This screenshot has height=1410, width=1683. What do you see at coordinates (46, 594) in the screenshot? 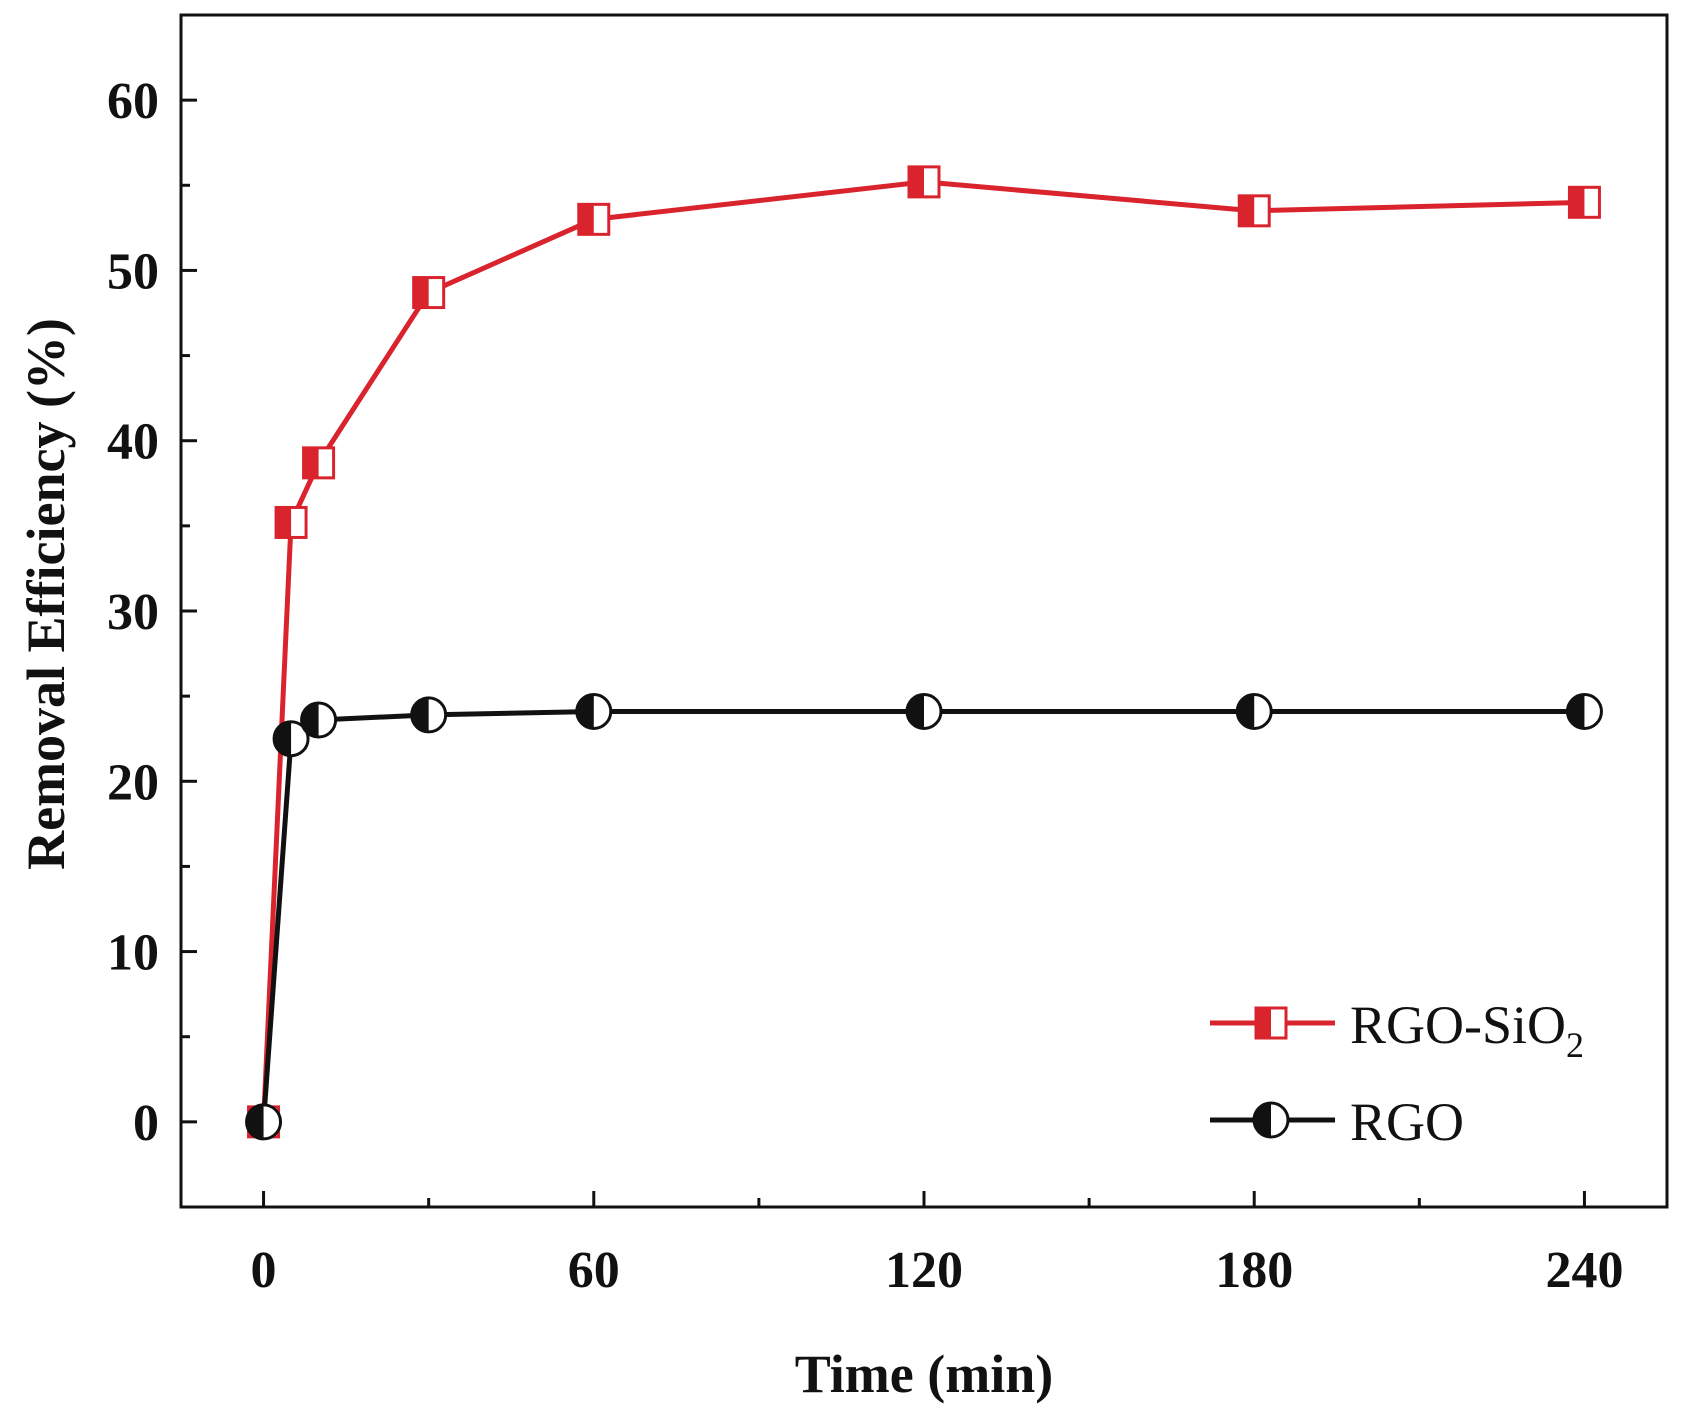
I see `y-axis-title: Removal Efficiency (%)` at bounding box center [46, 594].